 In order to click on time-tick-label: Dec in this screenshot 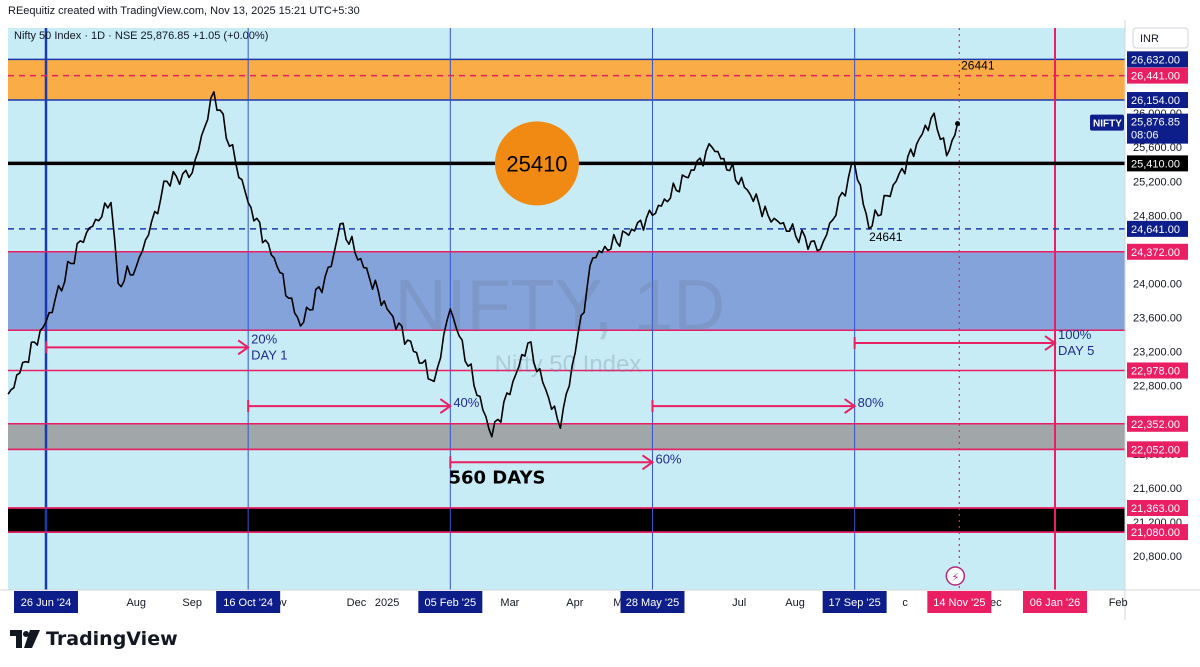, I will do `click(357, 603)`.